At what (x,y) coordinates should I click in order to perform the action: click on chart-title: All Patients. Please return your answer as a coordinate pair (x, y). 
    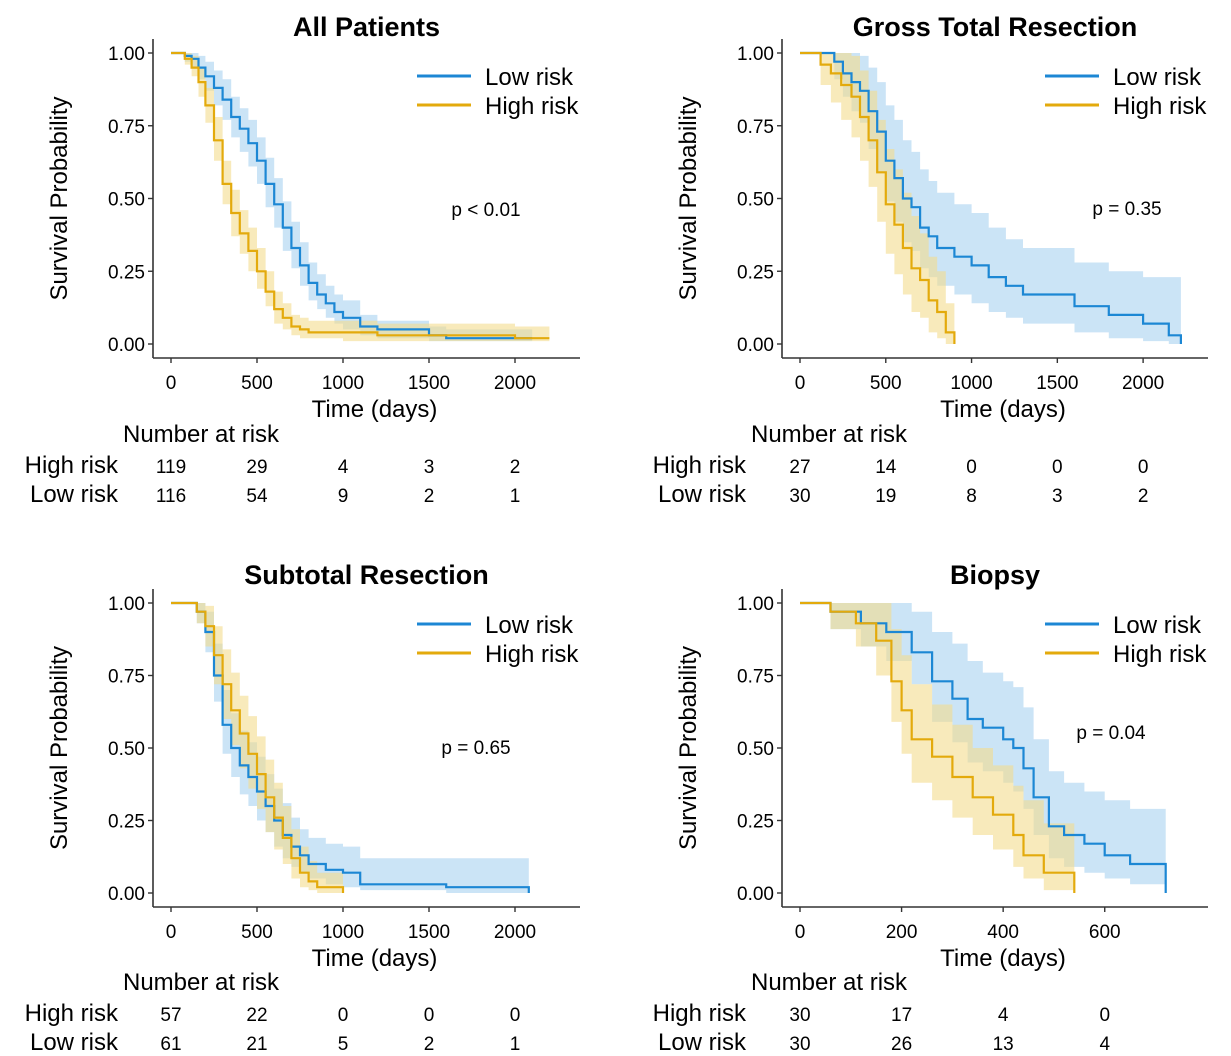
    Looking at the image, I should click on (366, 27).